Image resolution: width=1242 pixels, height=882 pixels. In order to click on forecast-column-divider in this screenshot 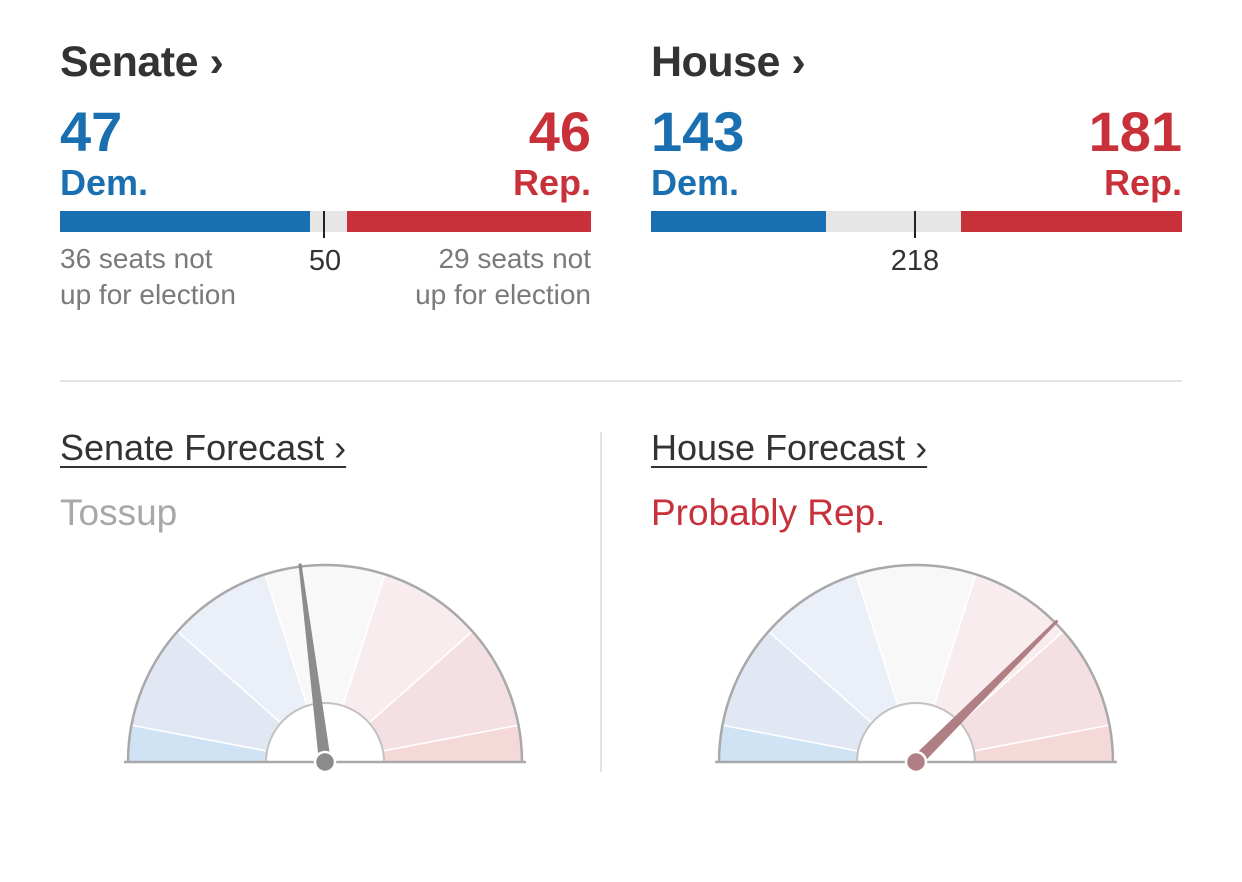, I will do `click(601, 602)`.